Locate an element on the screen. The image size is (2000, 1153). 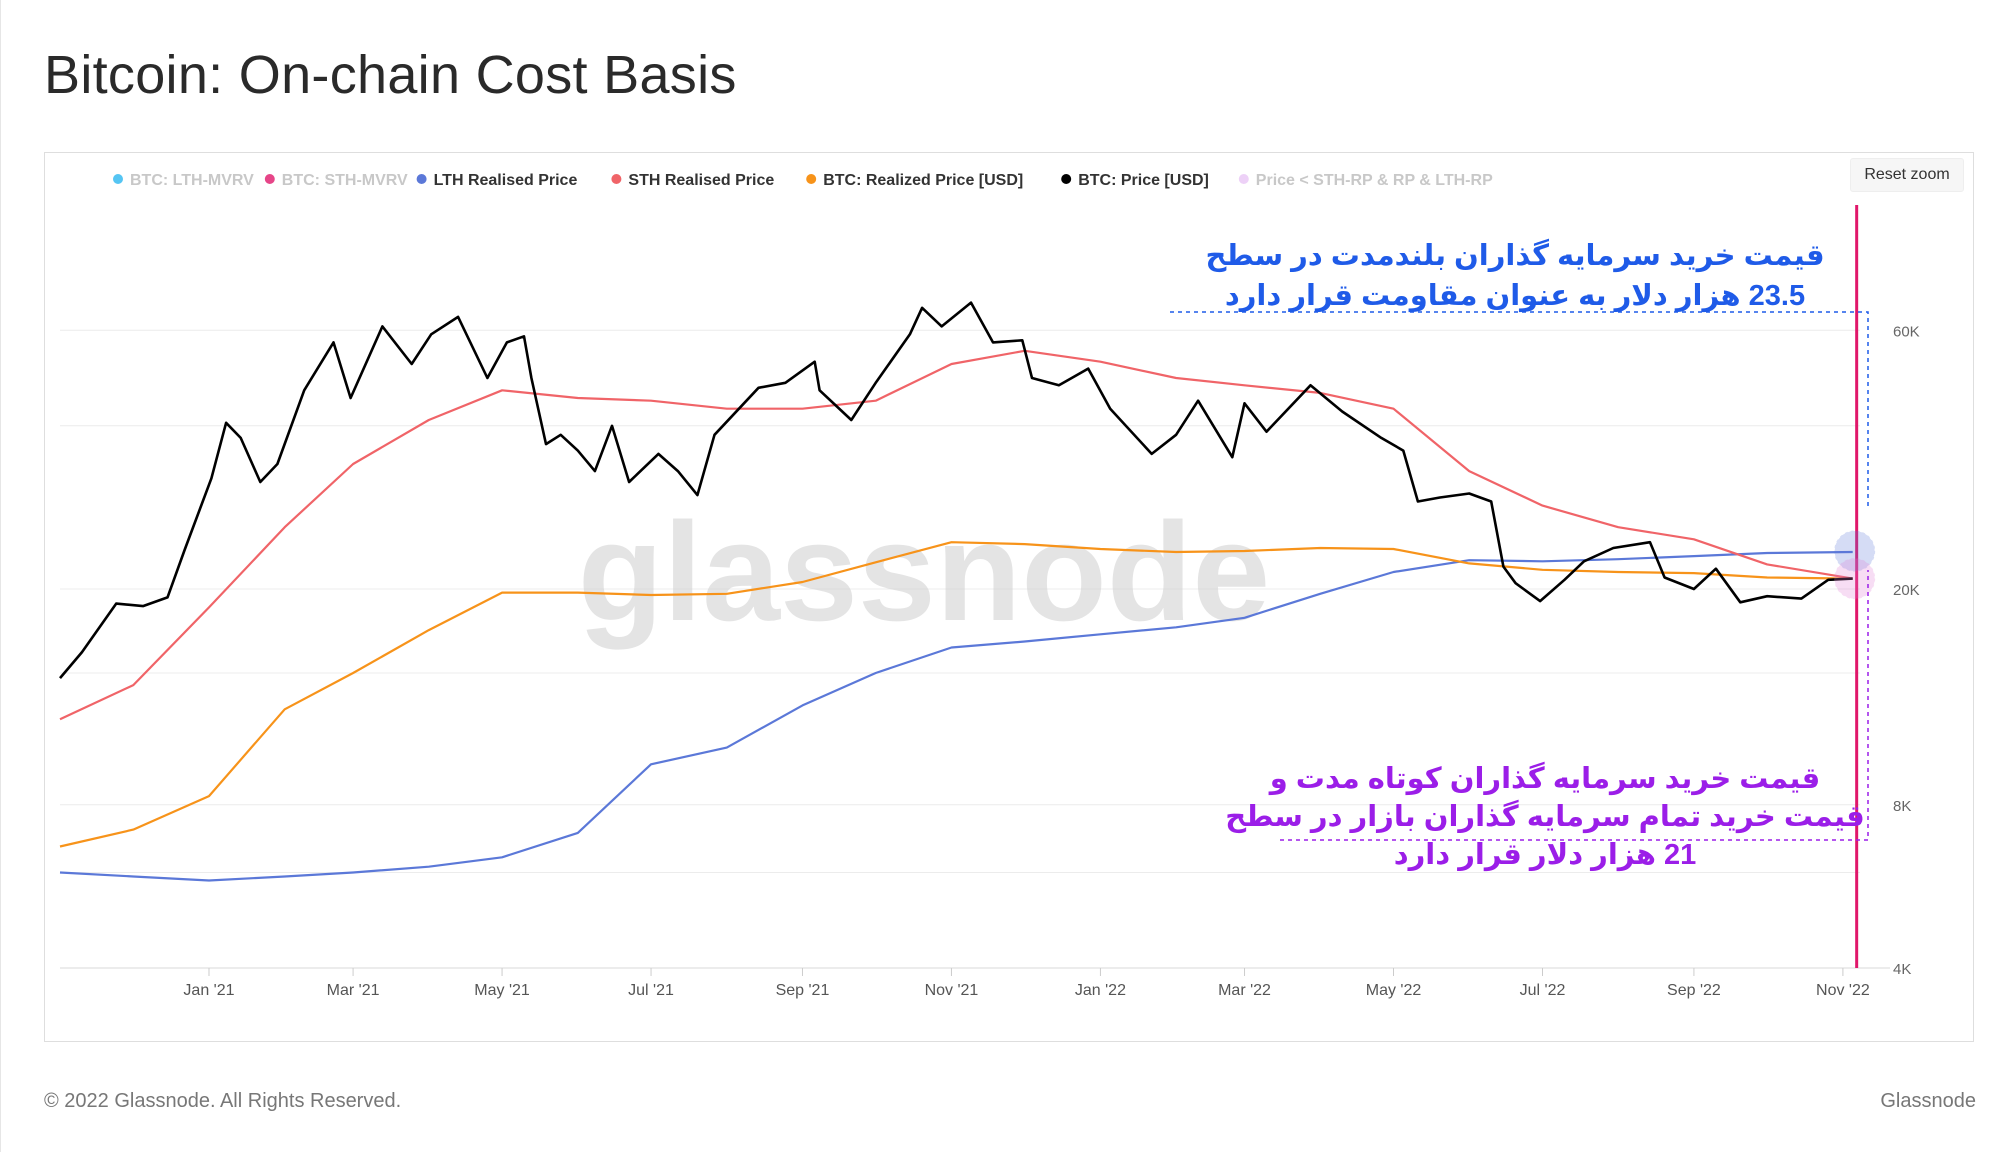
x-tick-label: Nov '22 is located at coordinates (1843, 990).